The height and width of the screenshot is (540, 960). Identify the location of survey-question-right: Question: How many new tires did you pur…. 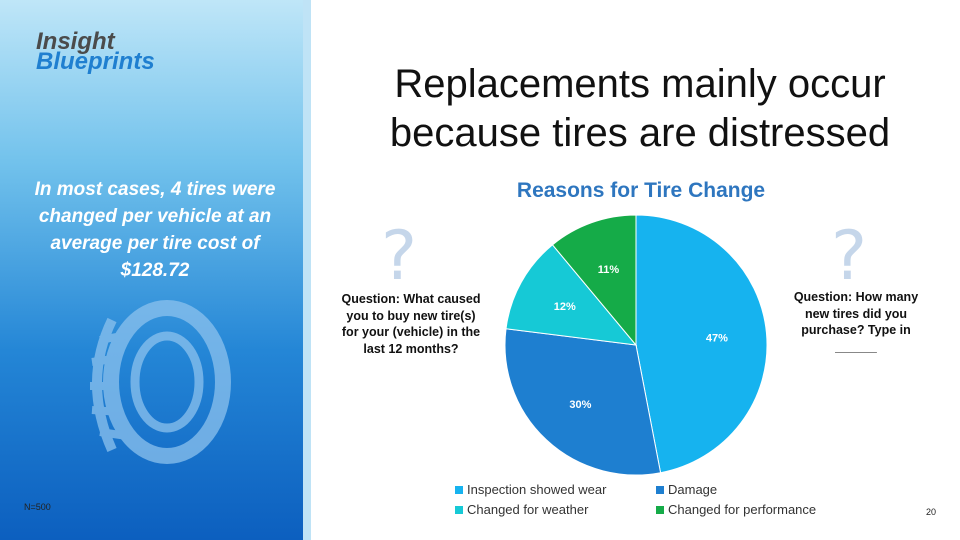
(856, 322).